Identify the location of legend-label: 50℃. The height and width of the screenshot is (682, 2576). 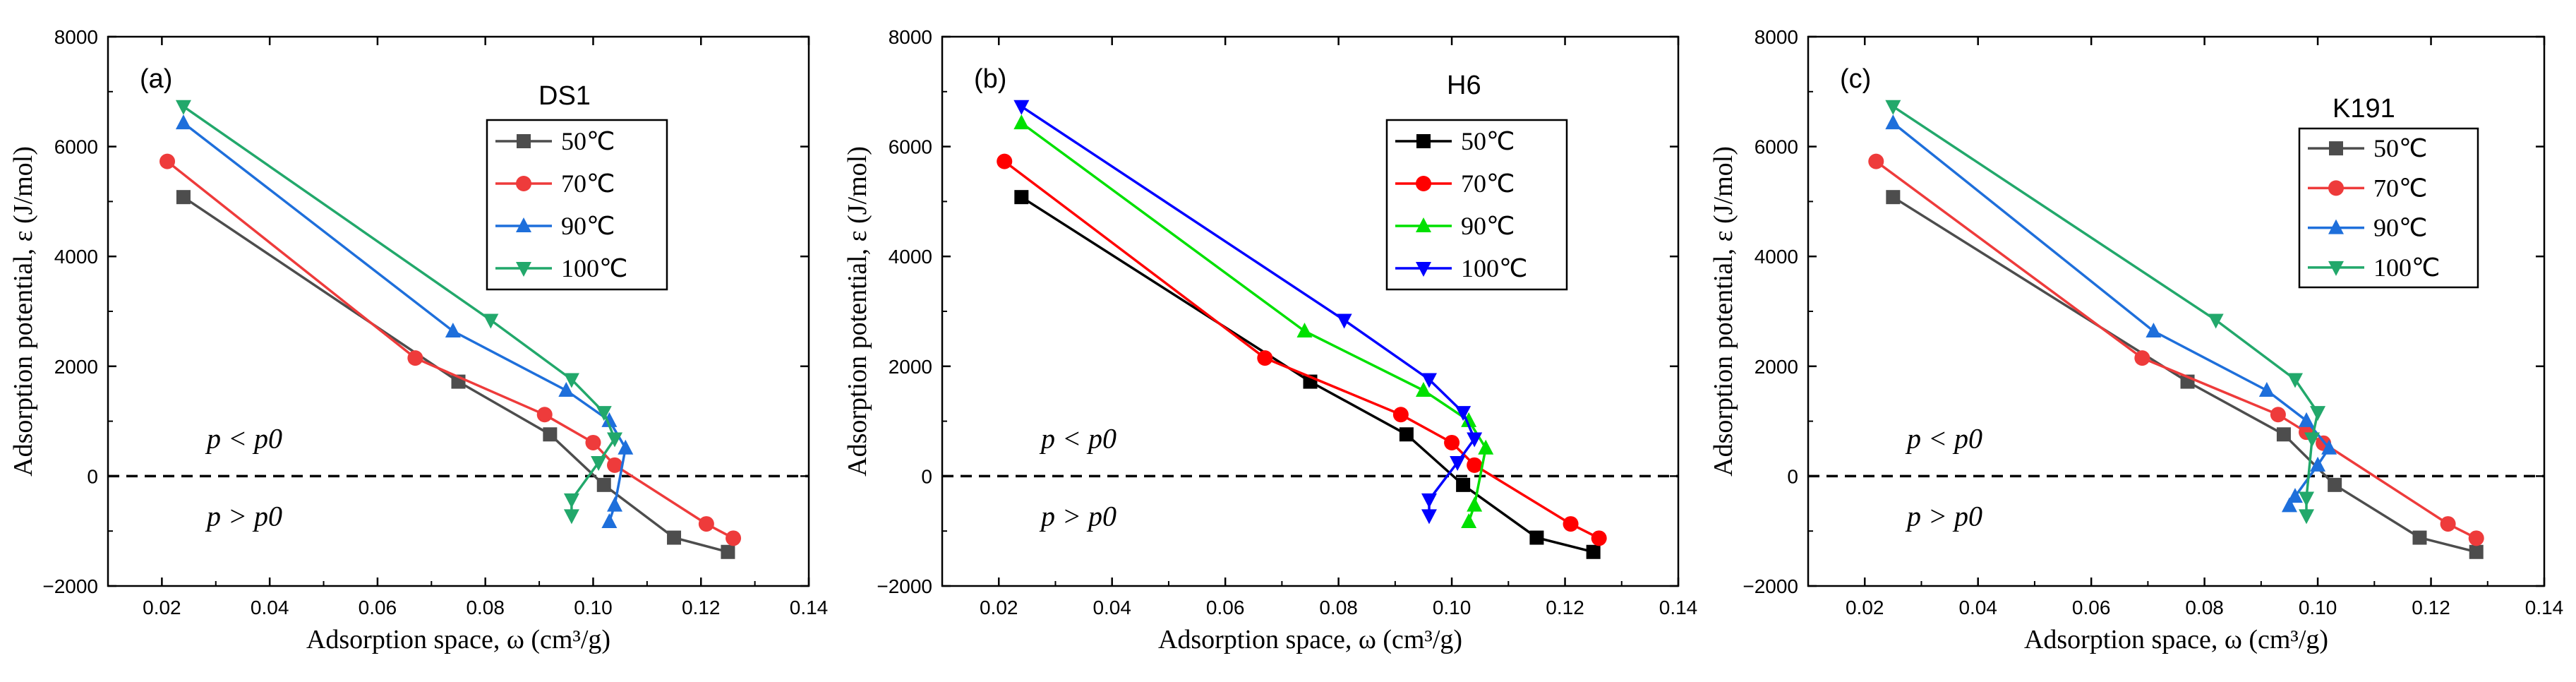
(588, 141).